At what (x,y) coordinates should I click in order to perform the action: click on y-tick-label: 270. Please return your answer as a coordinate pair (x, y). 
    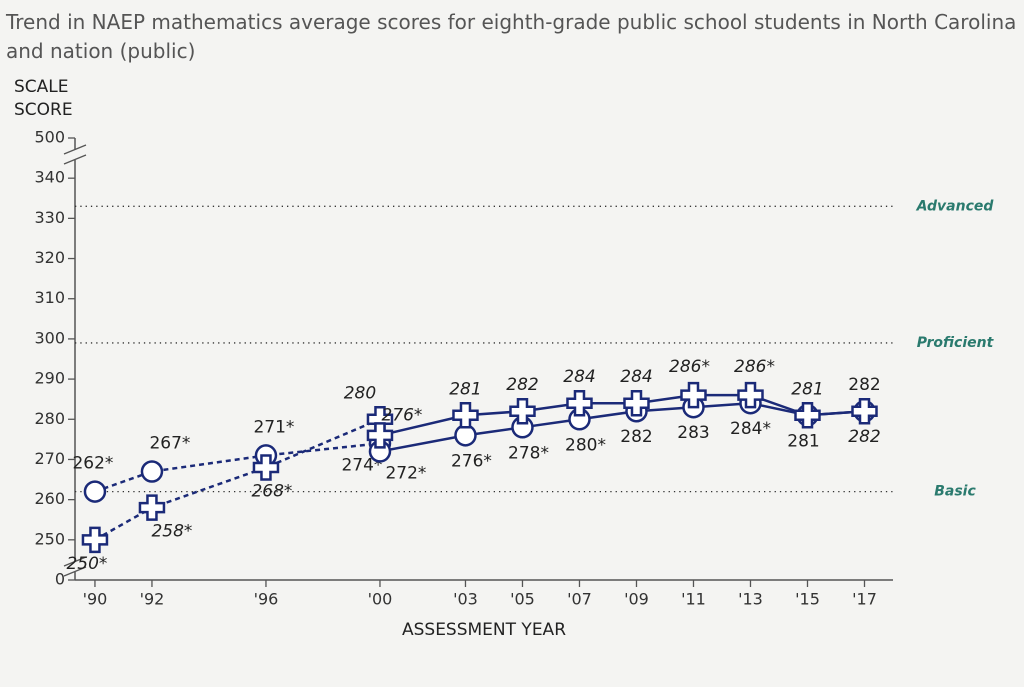
    Looking at the image, I should click on (49, 458).